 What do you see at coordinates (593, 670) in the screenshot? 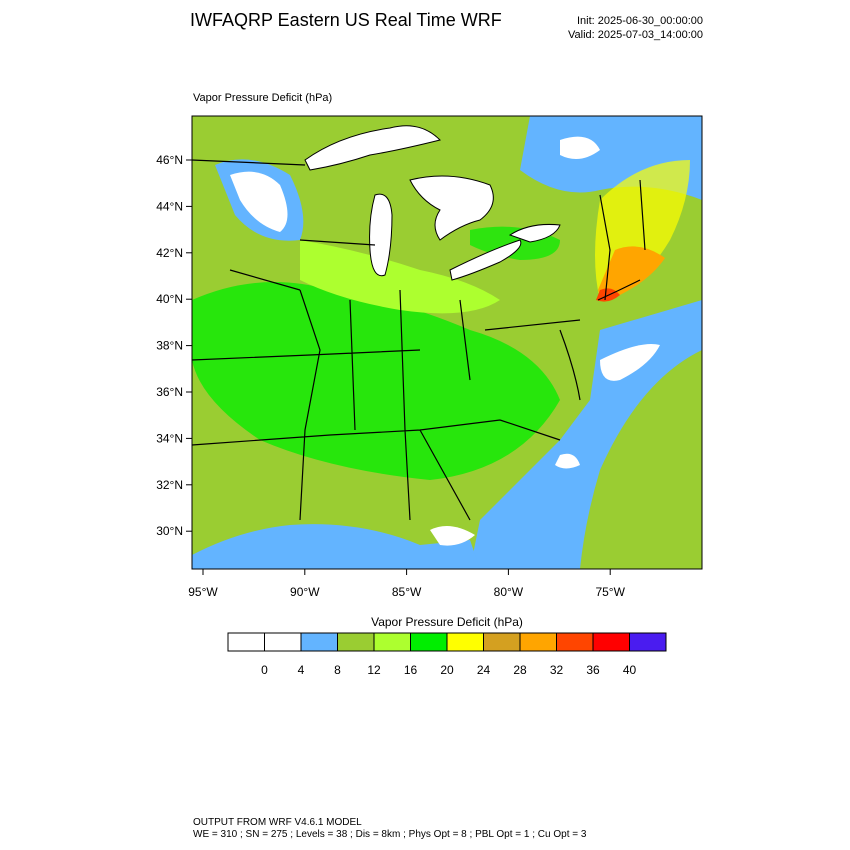
I see `colorbar-label: 36` at bounding box center [593, 670].